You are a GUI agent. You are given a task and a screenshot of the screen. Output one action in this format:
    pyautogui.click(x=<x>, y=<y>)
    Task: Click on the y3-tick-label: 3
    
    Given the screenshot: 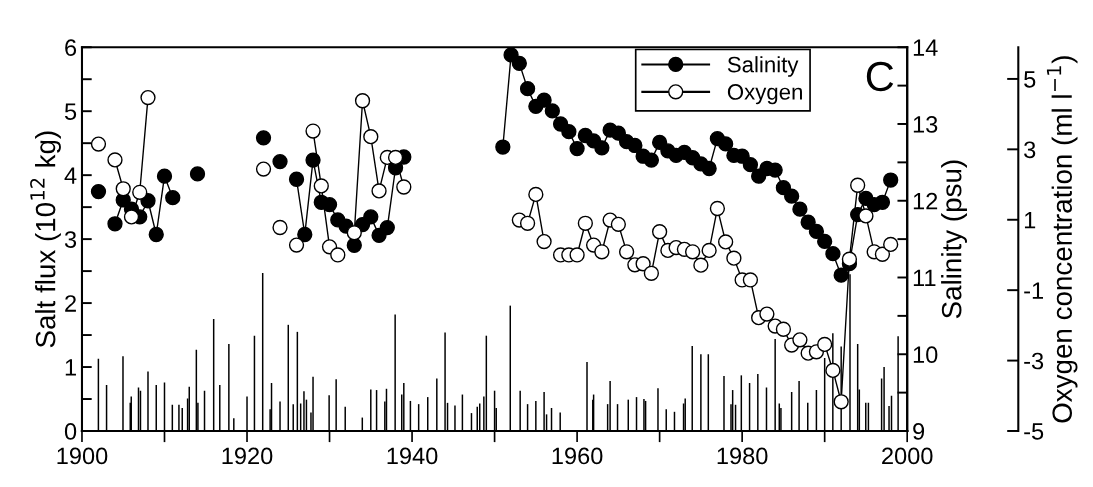 What is the action you would take?
    pyautogui.click(x=1030, y=150)
    